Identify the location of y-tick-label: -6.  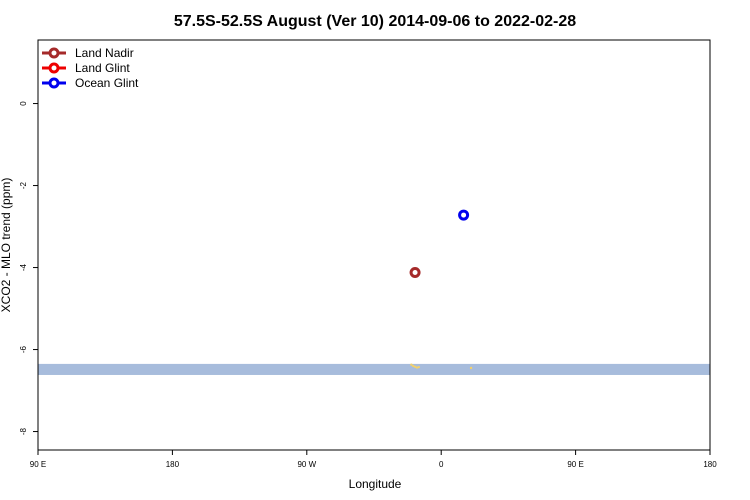
(23, 349).